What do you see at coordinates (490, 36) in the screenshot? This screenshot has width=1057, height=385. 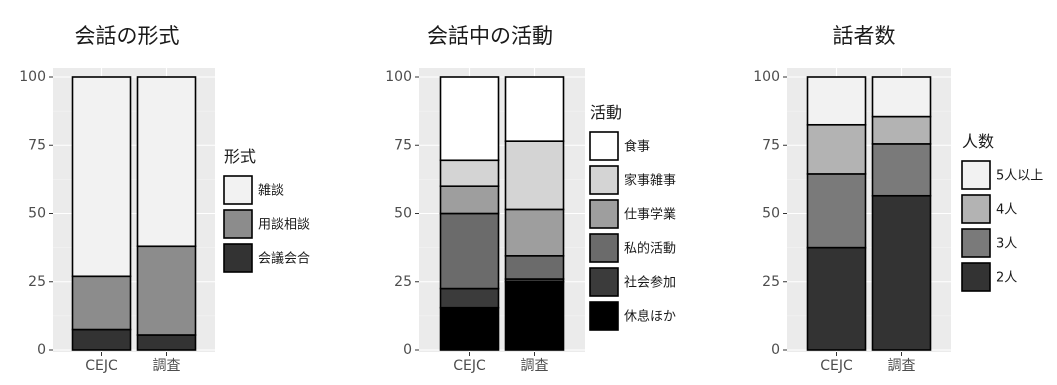 I see `chart-title: 会話中の活動` at bounding box center [490, 36].